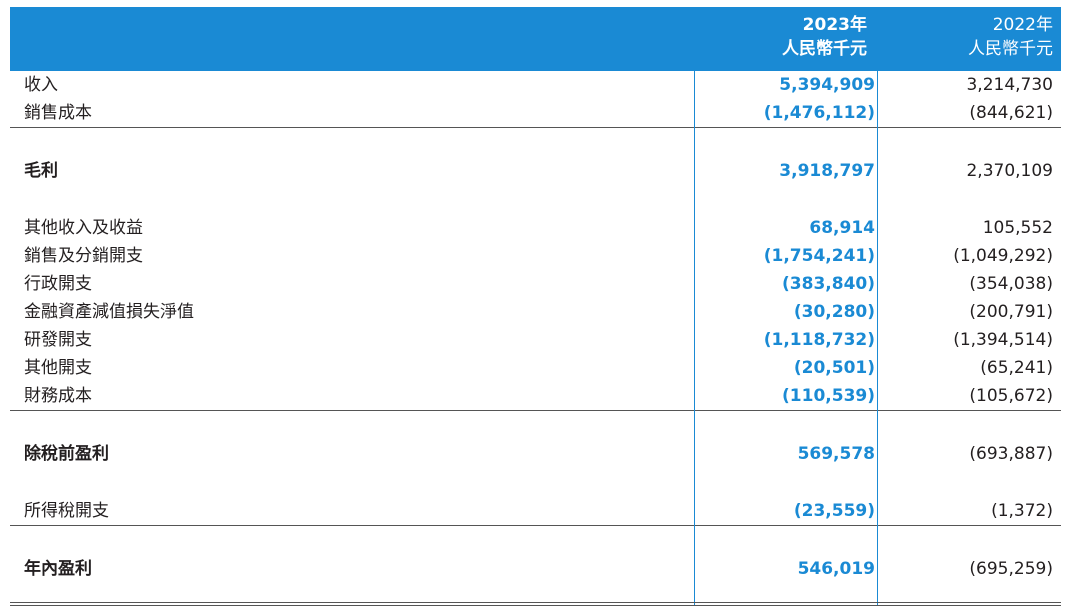 The image size is (1080, 611). I want to click on row-label: 行政開支, so click(58, 284).